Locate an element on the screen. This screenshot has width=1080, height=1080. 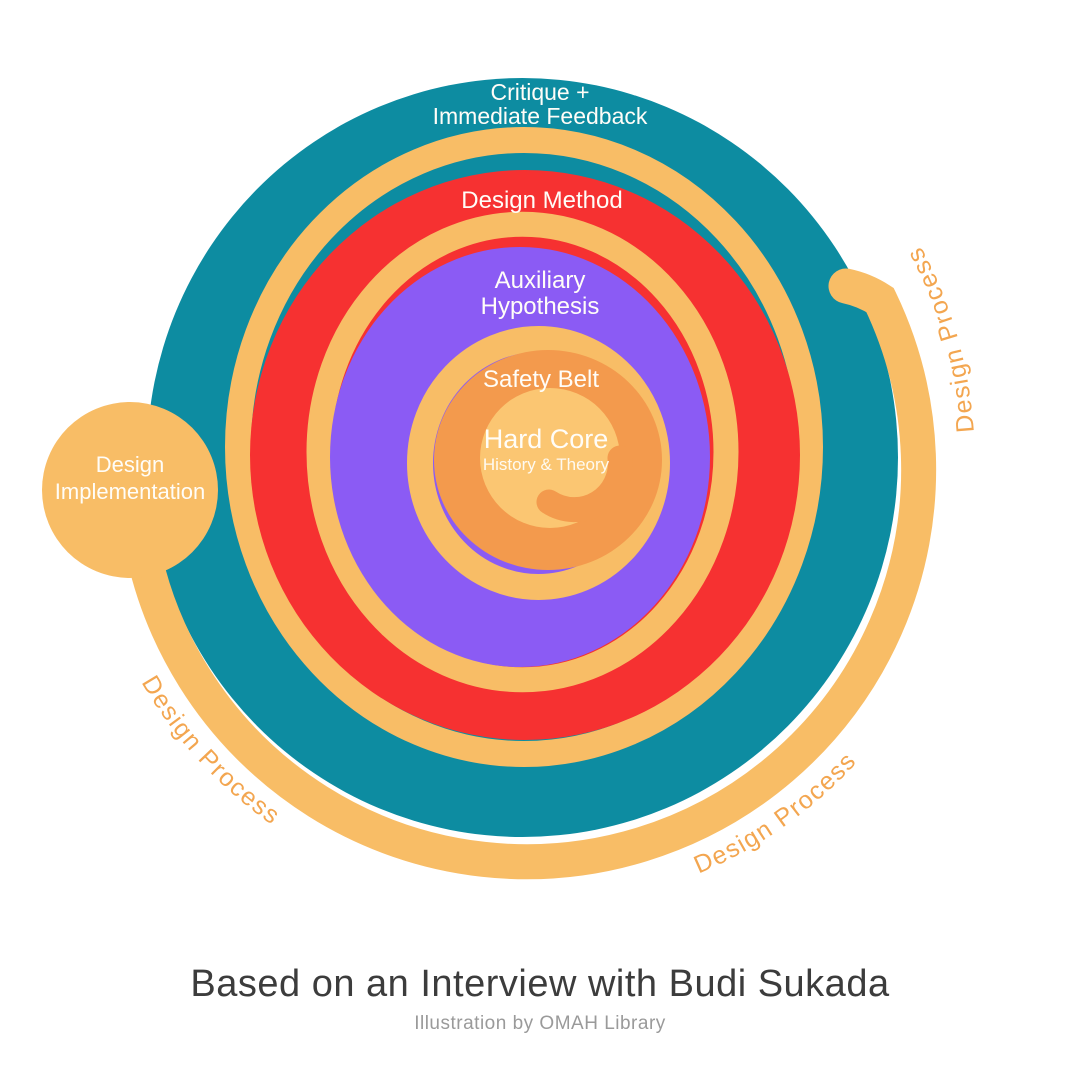
auxiliary-label-line1: Auxiliary is located at coordinates (540, 280).